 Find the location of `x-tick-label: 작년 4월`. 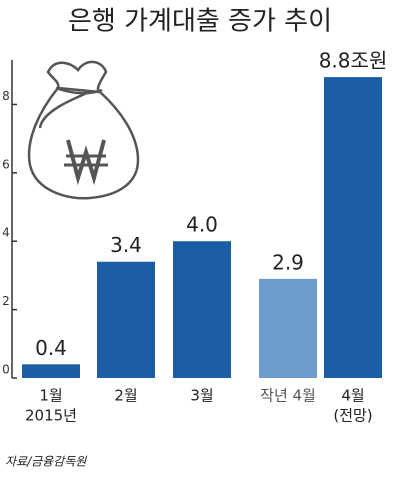

x-tick-label: 작년 4월 is located at coordinates (288, 396).